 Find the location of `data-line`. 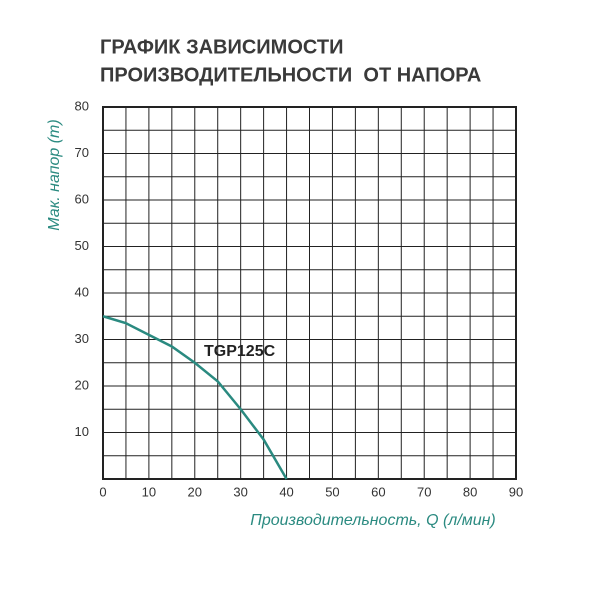

data-line is located at coordinates (195, 397).